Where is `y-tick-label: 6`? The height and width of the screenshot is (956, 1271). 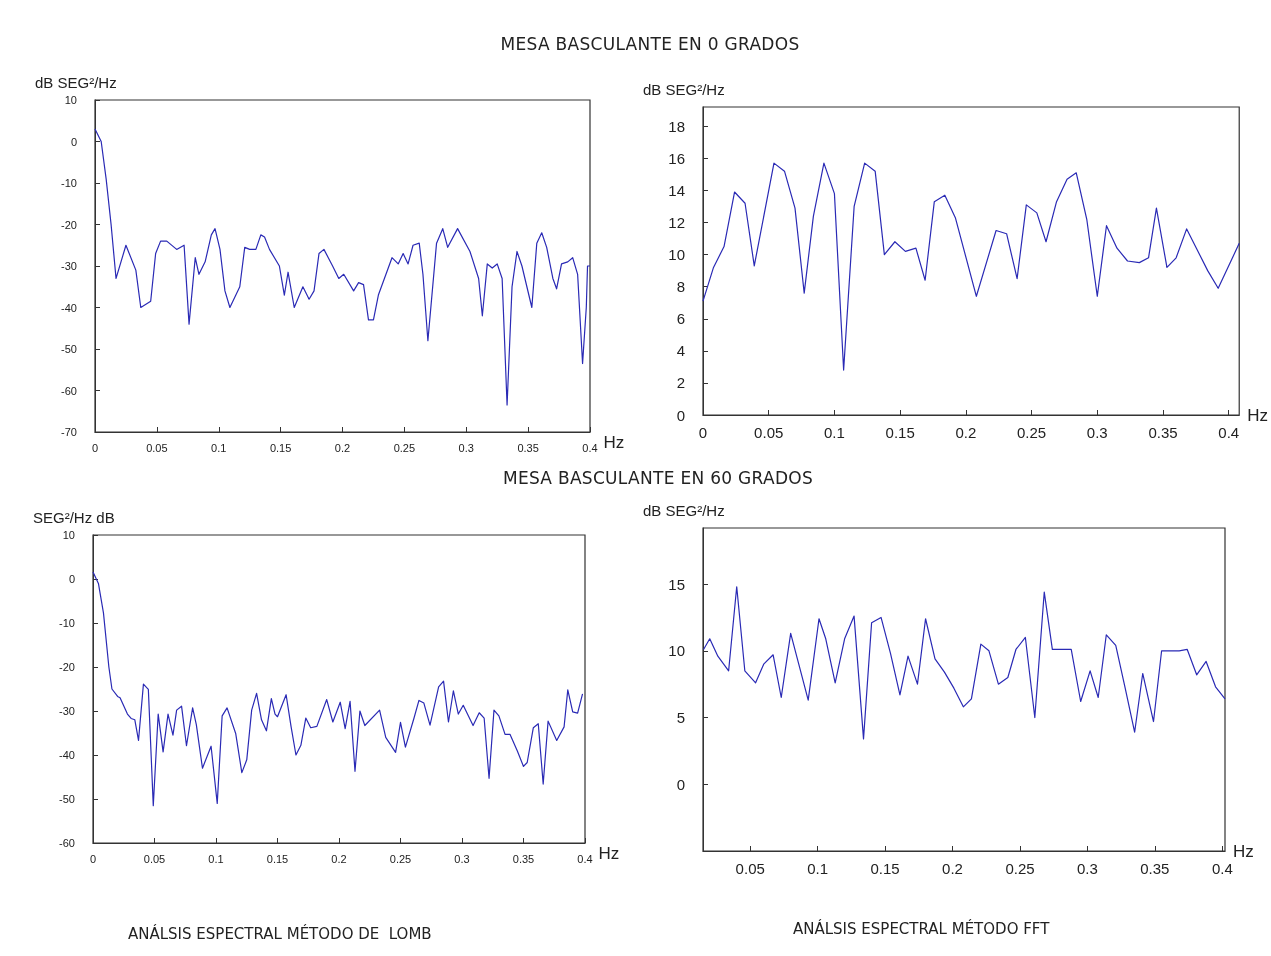 y-tick-label: 6 is located at coordinates (680, 319).